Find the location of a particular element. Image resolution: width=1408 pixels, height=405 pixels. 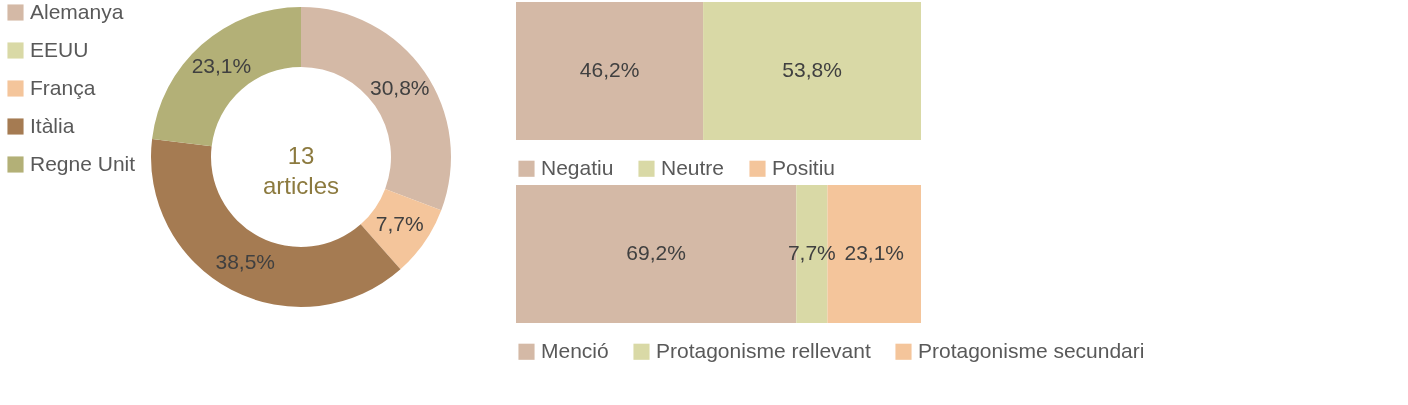

series-label: Menció is located at coordinates (575, 350).